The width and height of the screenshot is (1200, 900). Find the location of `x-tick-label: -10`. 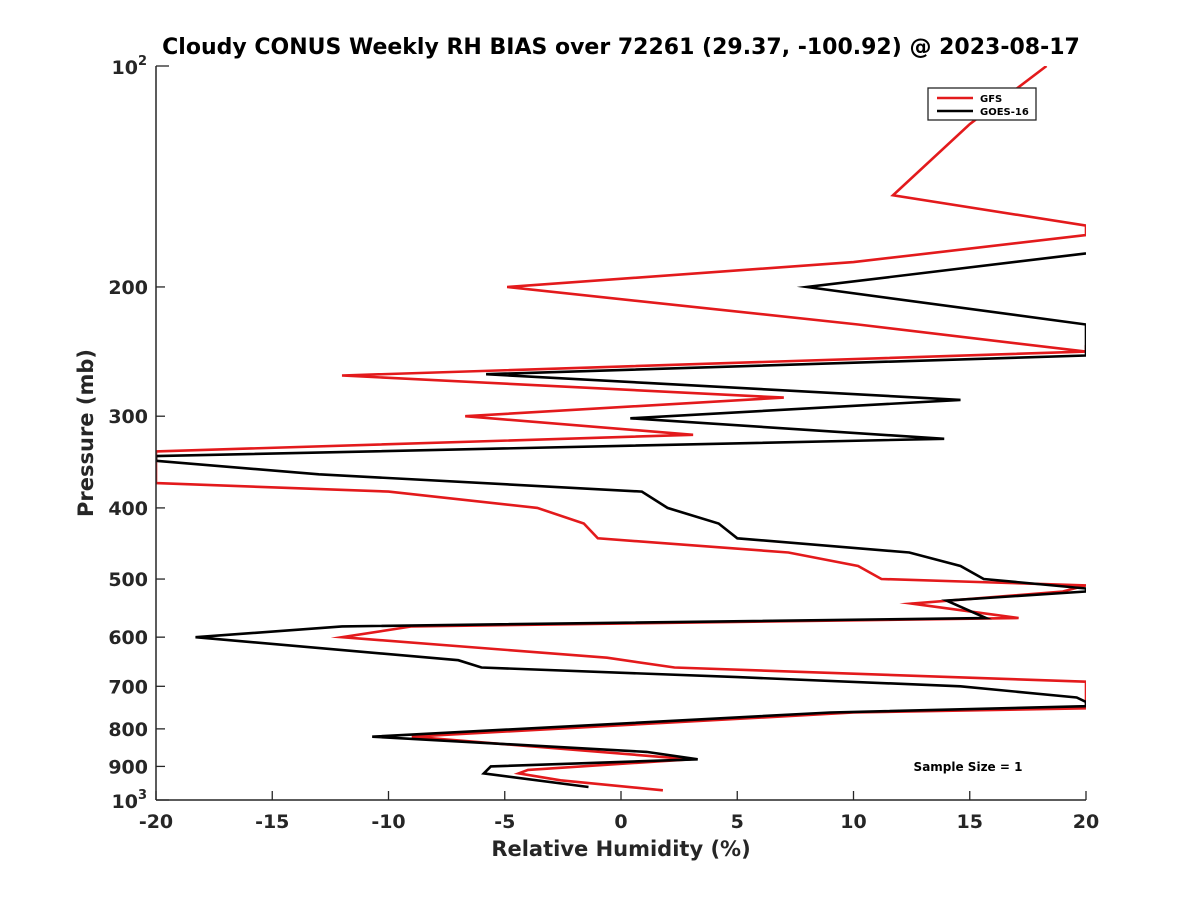

x-tick-label: -10 is located at coordinates (388, 822).